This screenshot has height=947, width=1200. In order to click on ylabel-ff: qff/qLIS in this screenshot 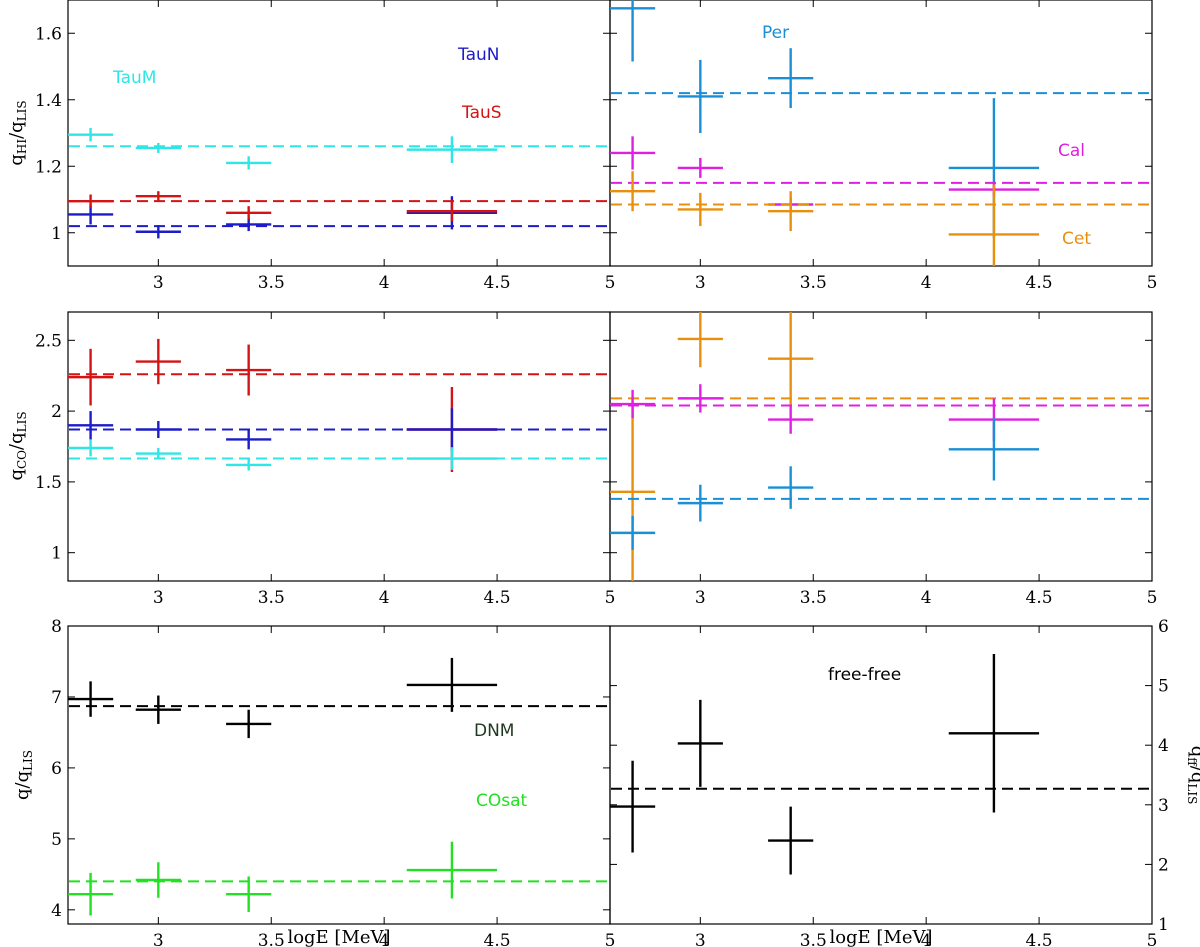, I will do `click(1192, 775)`.